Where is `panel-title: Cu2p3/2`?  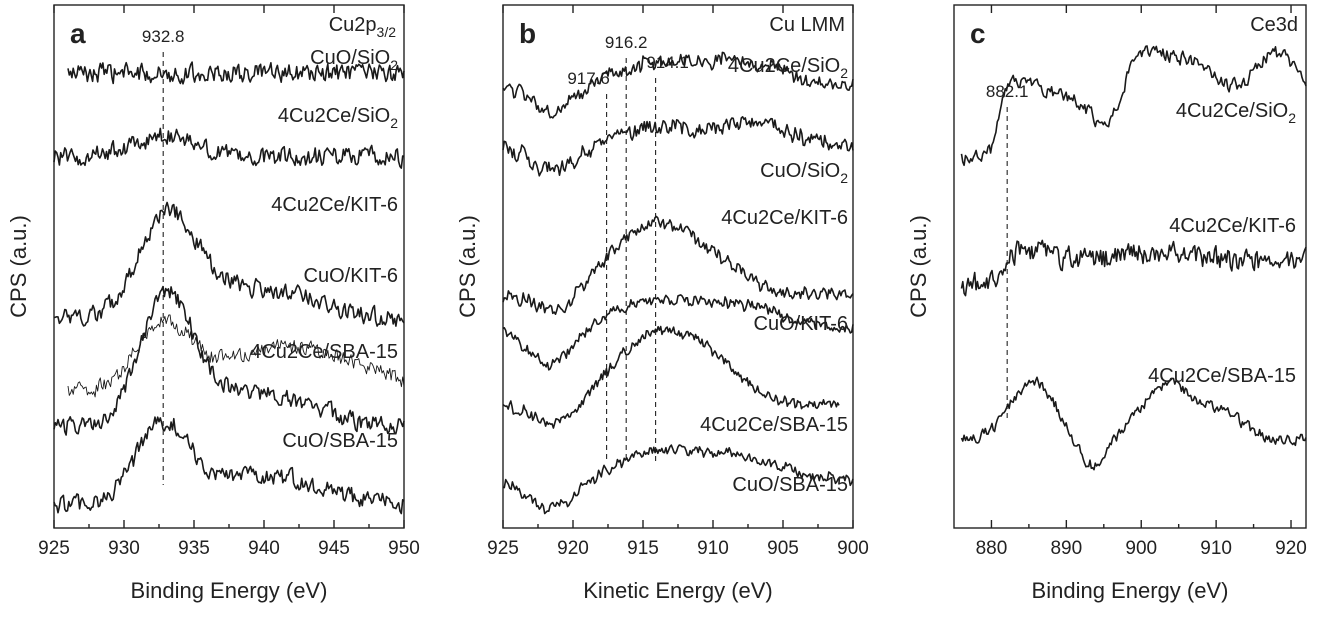 panel-title: Cu2p3/2 is located at coordinates (362, 27).